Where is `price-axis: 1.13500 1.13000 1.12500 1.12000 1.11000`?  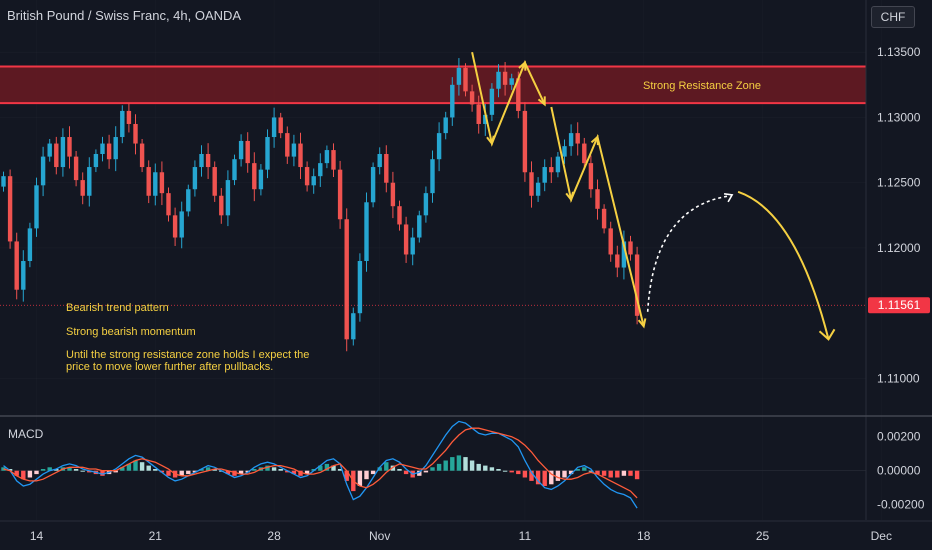 price-axis: 1.13500 1.13000 1.12500 1.12000 1.11000 is located at coordinates (899, 215).